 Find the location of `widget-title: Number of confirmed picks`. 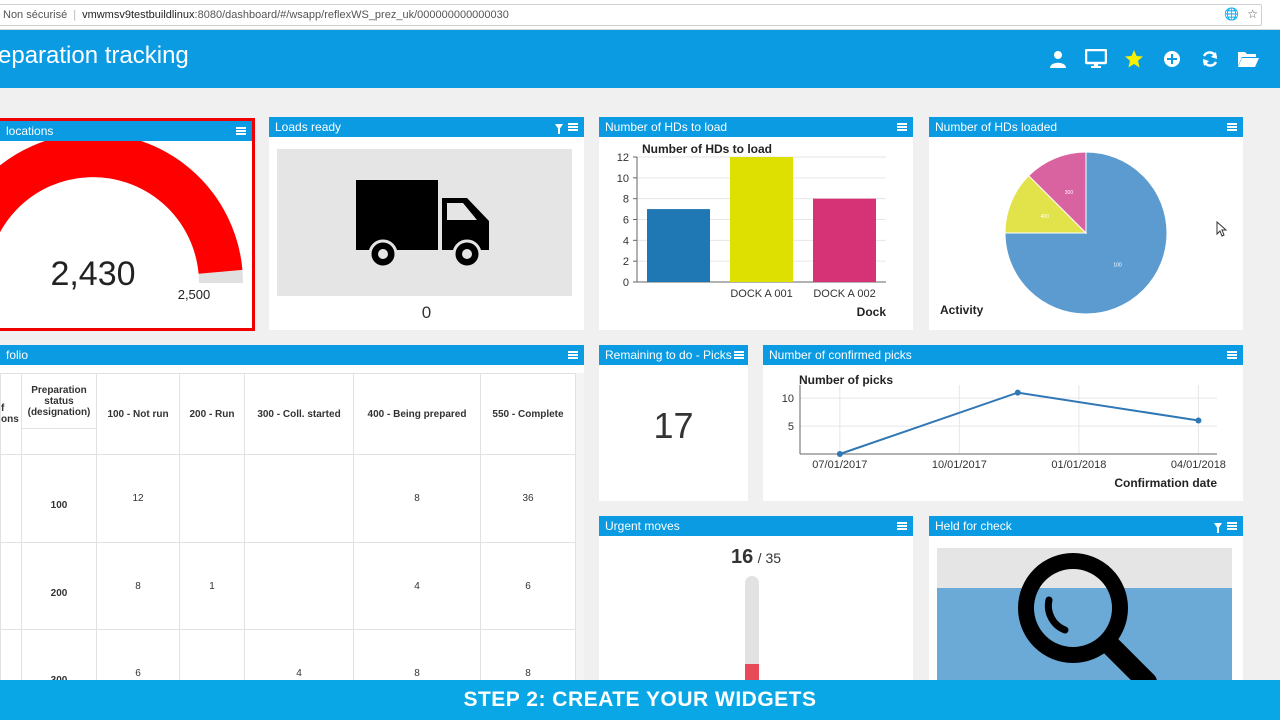

widget-title: Number of confirmed picks is located at coordinates (840, 355).